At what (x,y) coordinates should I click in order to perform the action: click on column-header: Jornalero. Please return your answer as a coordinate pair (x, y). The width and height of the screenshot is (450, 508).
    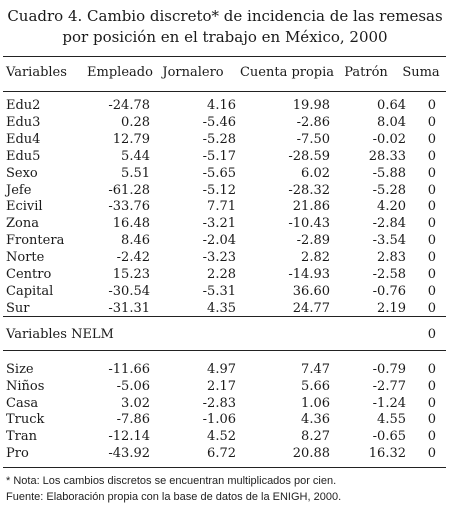
    Looking at the image, I should click on (193, 72).